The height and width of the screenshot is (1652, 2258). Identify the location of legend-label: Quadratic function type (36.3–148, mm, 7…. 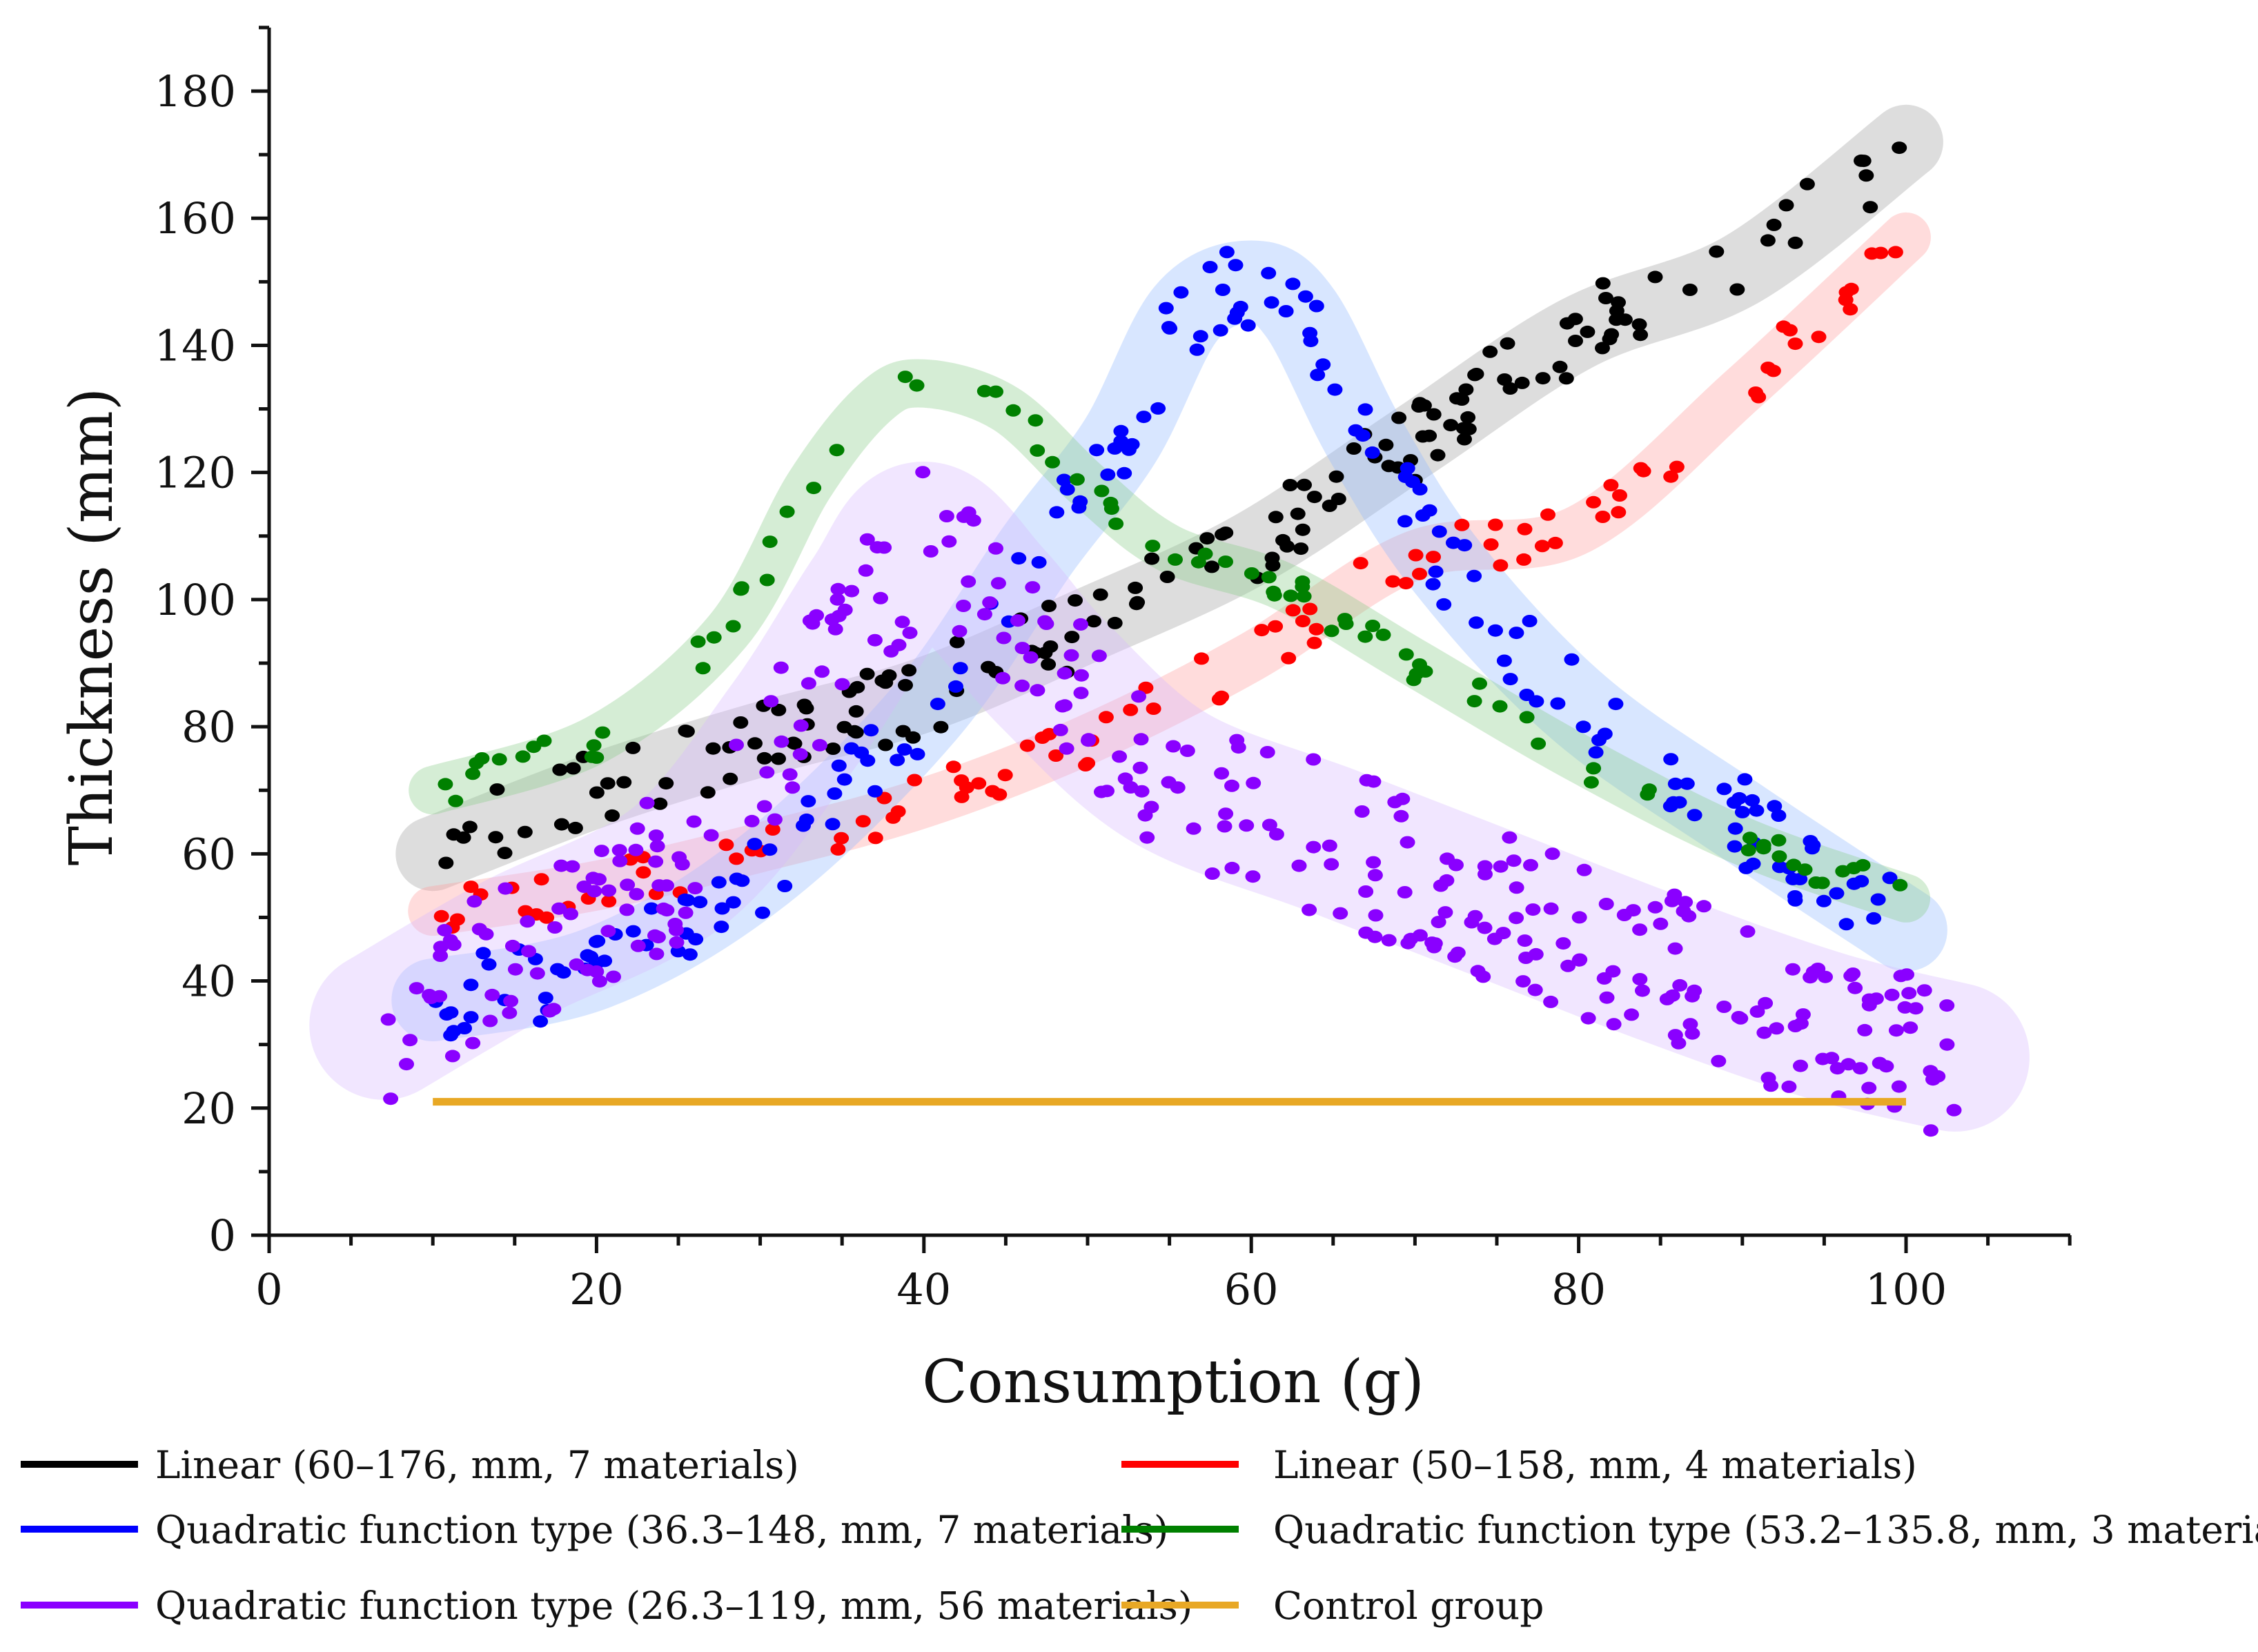
(662, 1530).